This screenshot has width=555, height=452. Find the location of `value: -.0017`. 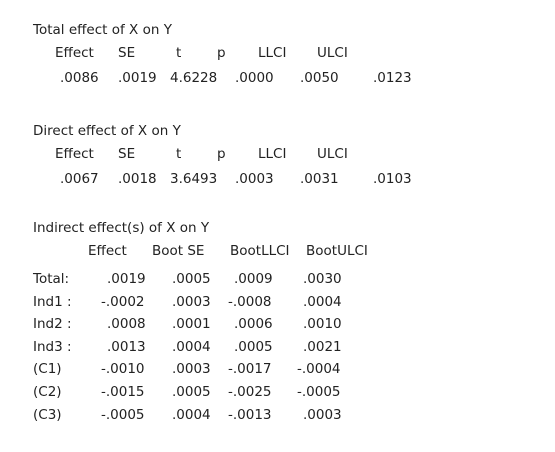

value: -.0017 is located at coordinates (250, 369).